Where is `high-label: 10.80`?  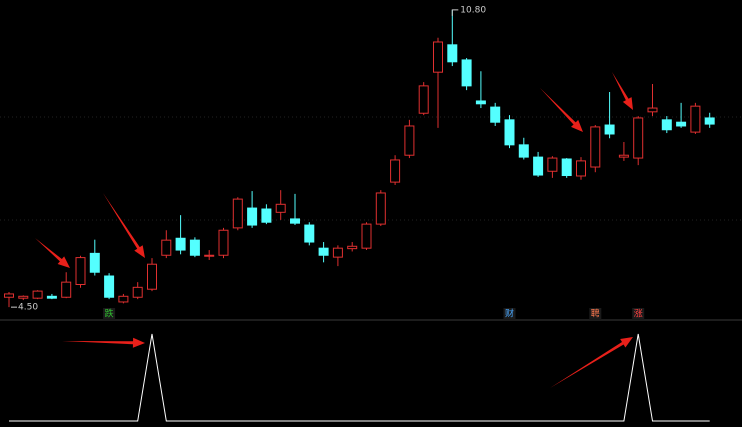
high-label: 10.80 is located at coordinates (473, 10).